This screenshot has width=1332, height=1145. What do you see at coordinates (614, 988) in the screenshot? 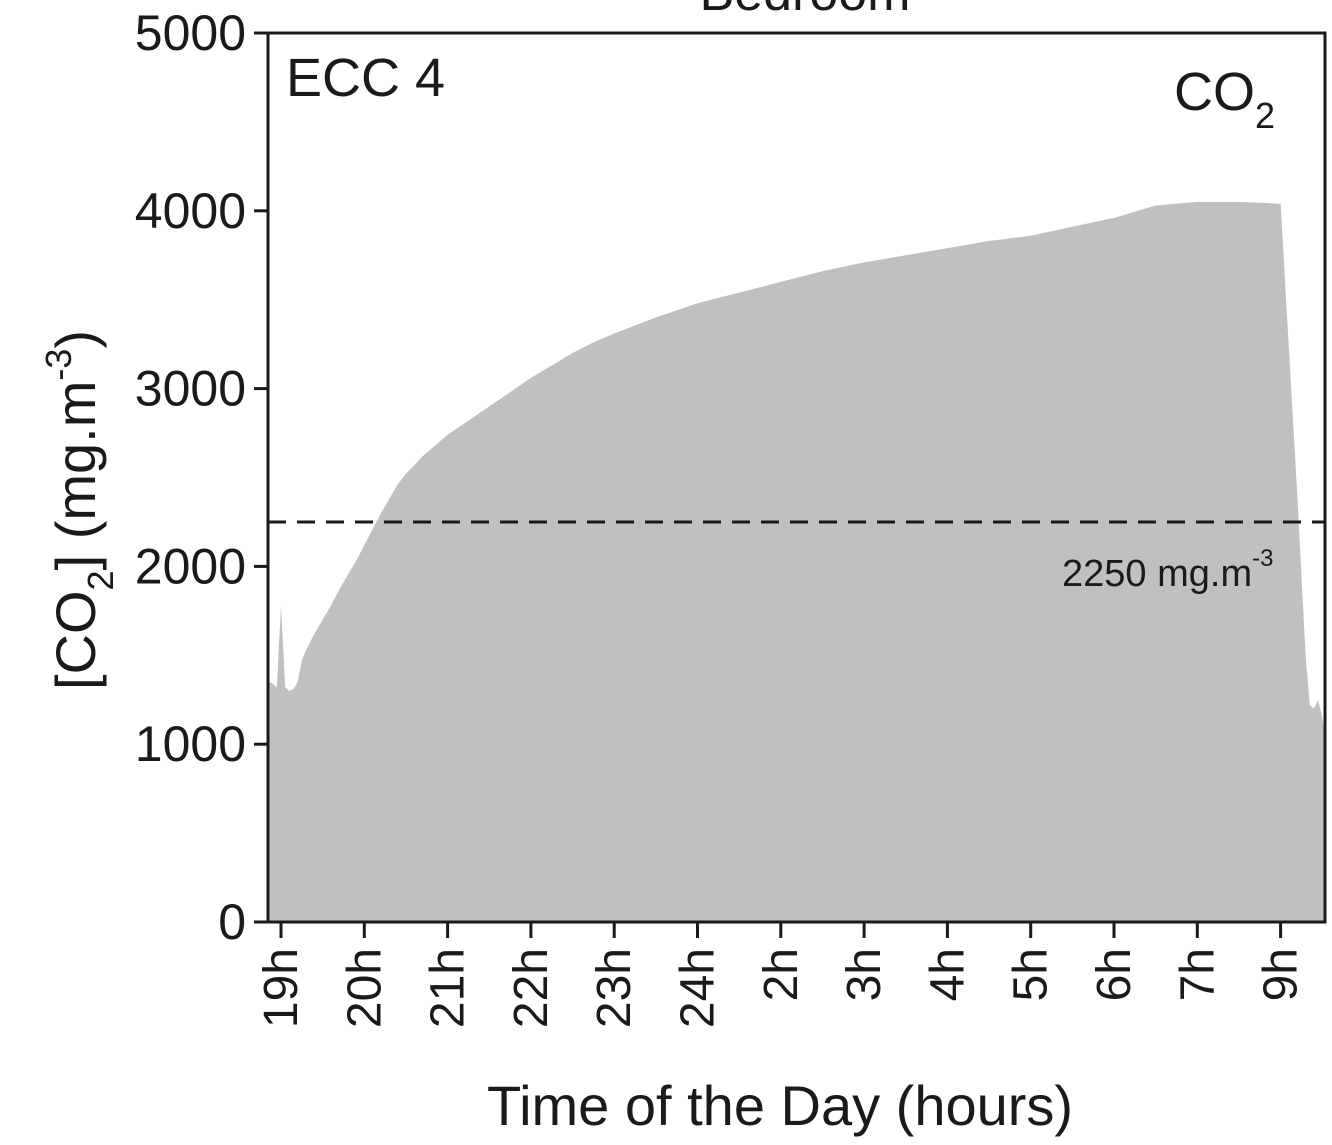
I see `x-tick-label-23h: 23h` at bounding box center [614, 988].